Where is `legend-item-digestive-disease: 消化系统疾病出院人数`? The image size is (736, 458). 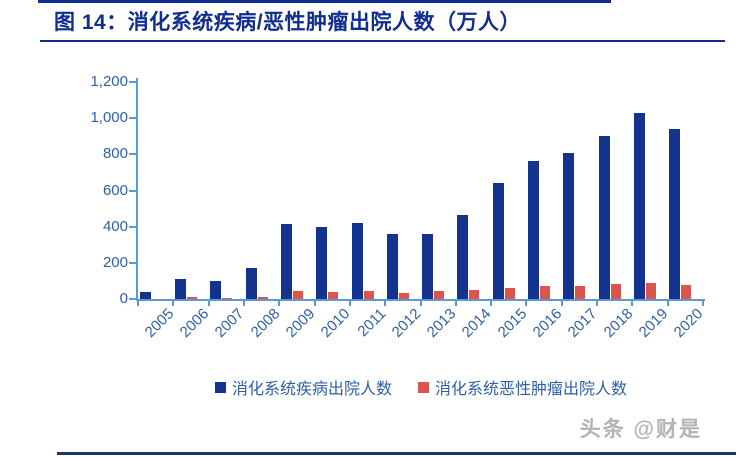
legend-item-digestive-disease: 消化系统疾病出院人数 is located at coordinates (303, 387).